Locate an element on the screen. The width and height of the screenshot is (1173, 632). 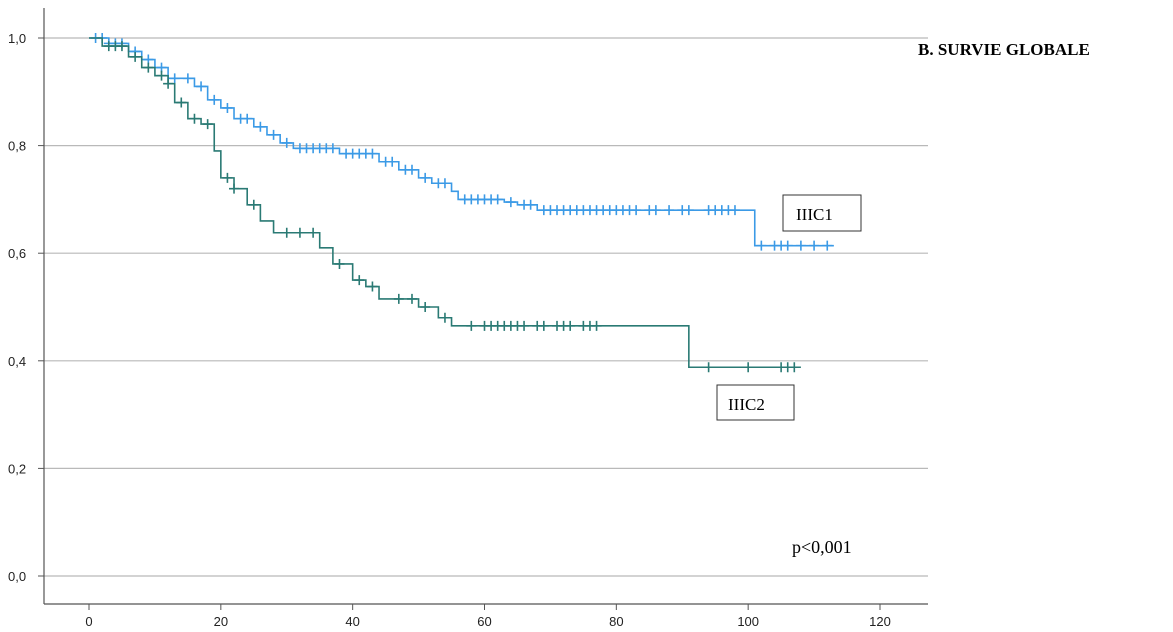
y-tick-label-3: 0,6 is located at coordinates (17, 253).